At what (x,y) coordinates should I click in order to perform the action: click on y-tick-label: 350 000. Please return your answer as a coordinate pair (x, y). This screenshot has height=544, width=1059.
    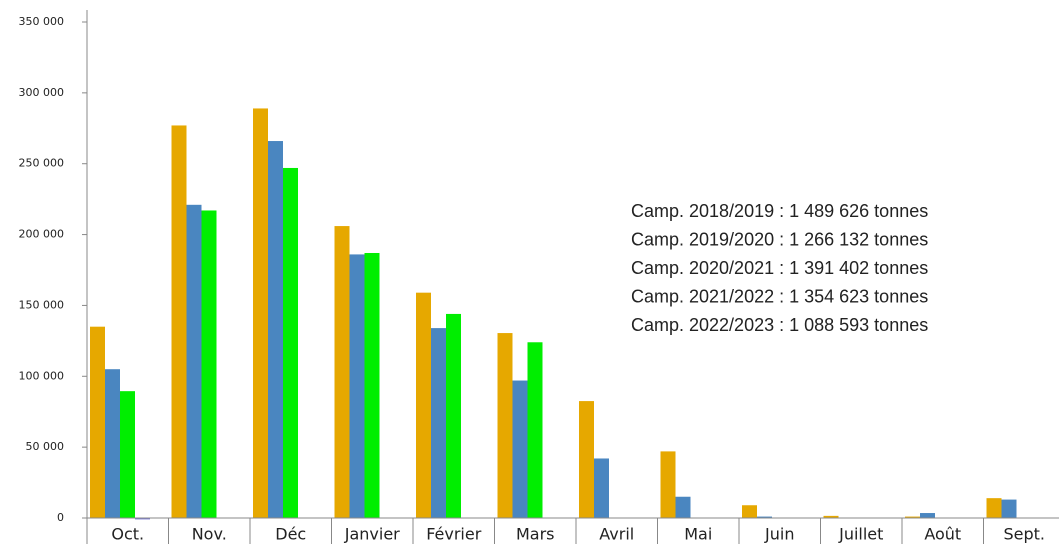
    Looking at the image, I should click on (42, 21).